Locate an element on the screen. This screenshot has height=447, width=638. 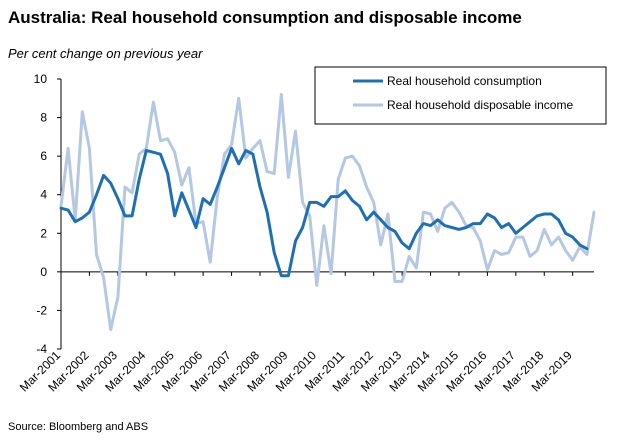
y-tick-label: 0 is located at coordinates (43, 272).